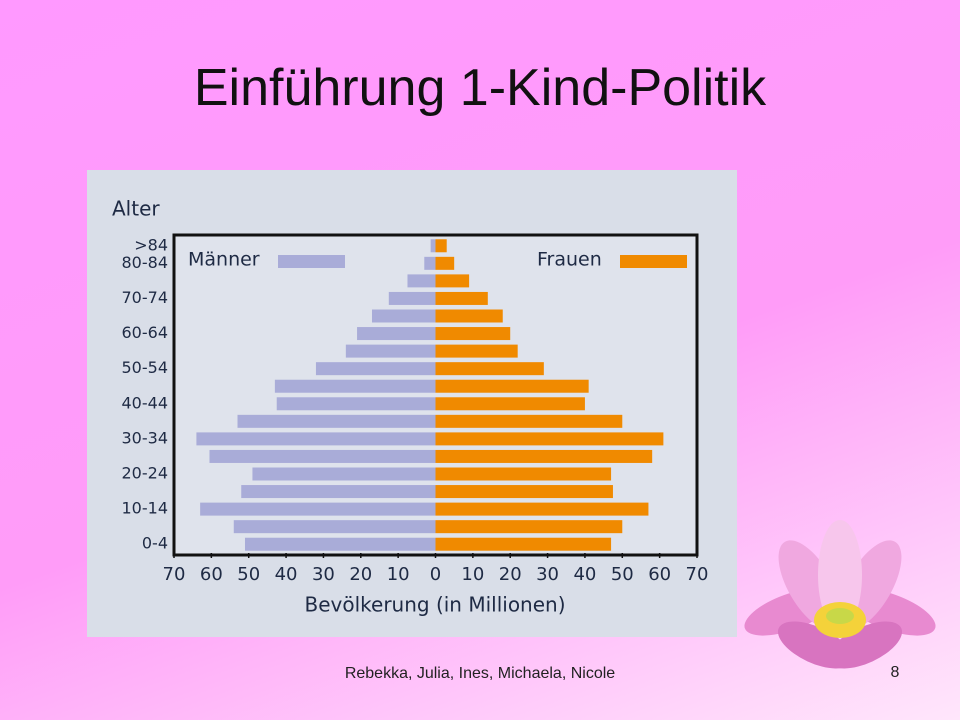  I want to click on y-tick-label: 40-44, so click(145, 402).